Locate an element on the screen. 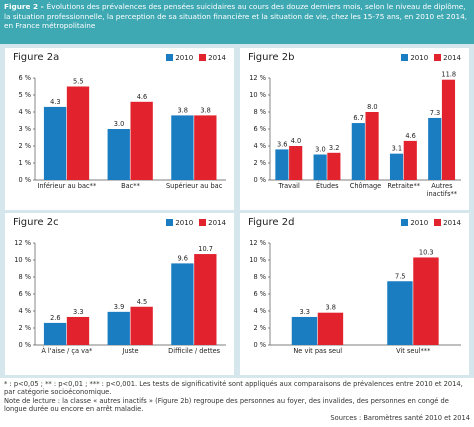  value-label: 7.3 is located at coordinates (435, 113).